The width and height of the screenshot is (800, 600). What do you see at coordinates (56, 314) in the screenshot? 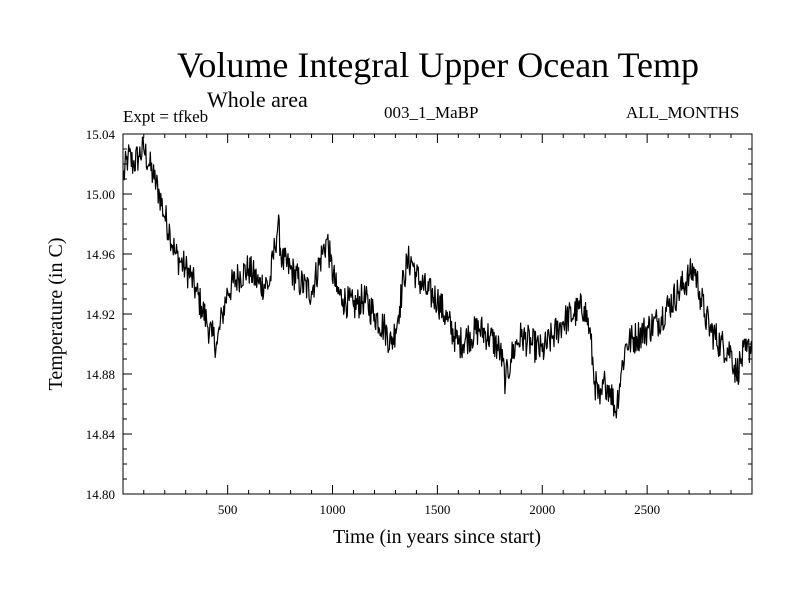
I see `y-axis-title: Temperature (in C)` at bounding box center [56, 314].